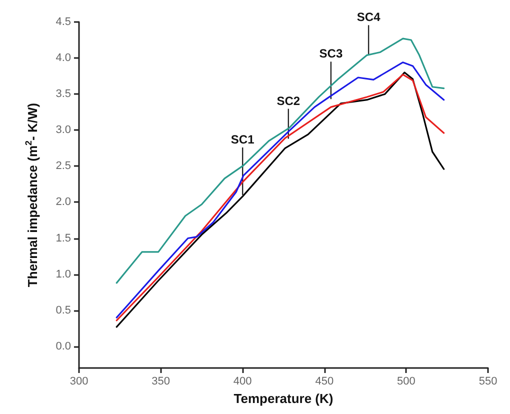 Image resolution: width=510 pixels, height=414 pixels. I want to click on x-tick-label: 500, so click(406, 382).